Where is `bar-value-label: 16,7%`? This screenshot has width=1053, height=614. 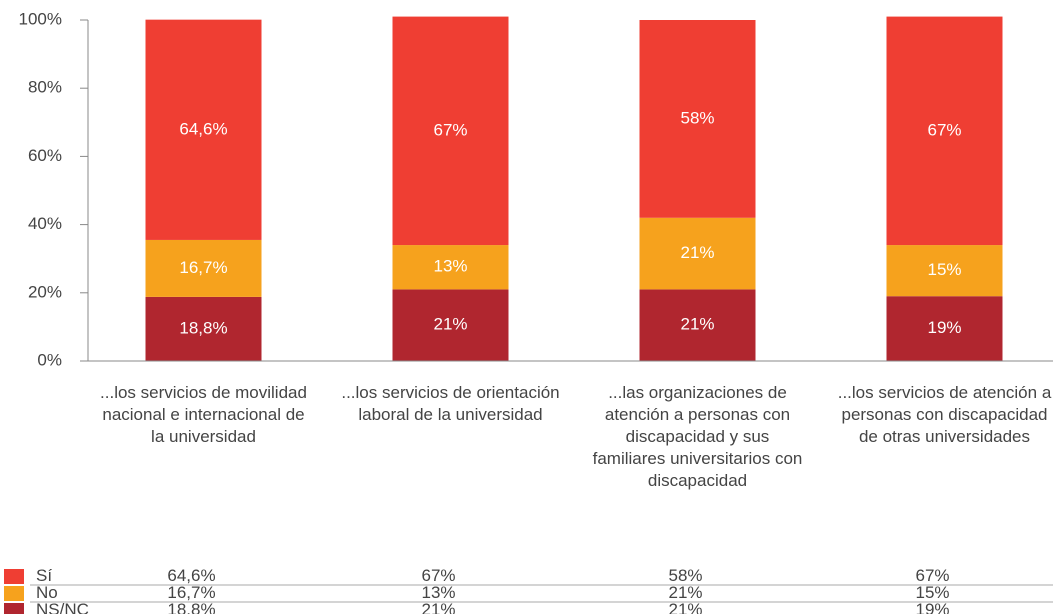 bar-value-label: 16,7% is located at coordinates (203, 267).